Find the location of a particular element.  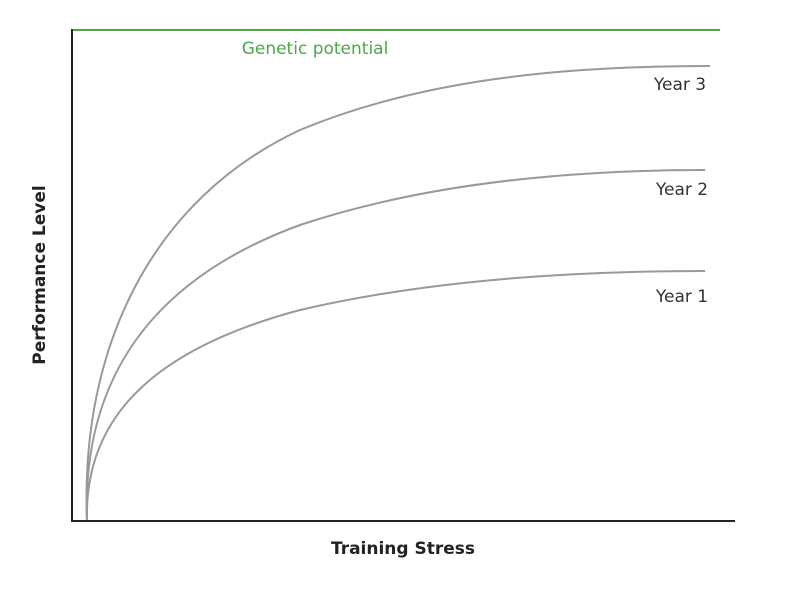

y-axis-title: Performance Level is located at coordinates (40, 274).